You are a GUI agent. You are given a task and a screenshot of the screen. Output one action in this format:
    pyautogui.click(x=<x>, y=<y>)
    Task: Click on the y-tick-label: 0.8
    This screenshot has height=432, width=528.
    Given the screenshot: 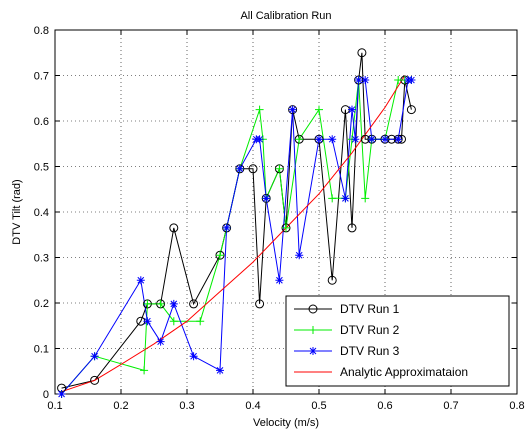 What is the action you would take?
    pyautogui.click(x=41, y=31)
    